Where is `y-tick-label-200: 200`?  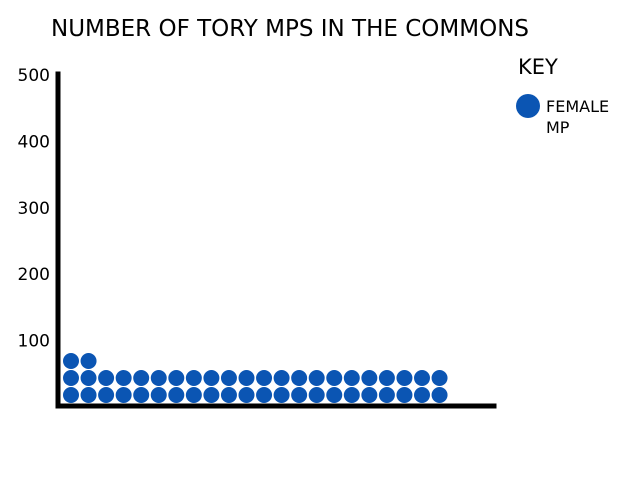
y-tick-label-200: 200 is located at coordinates (34, 275).